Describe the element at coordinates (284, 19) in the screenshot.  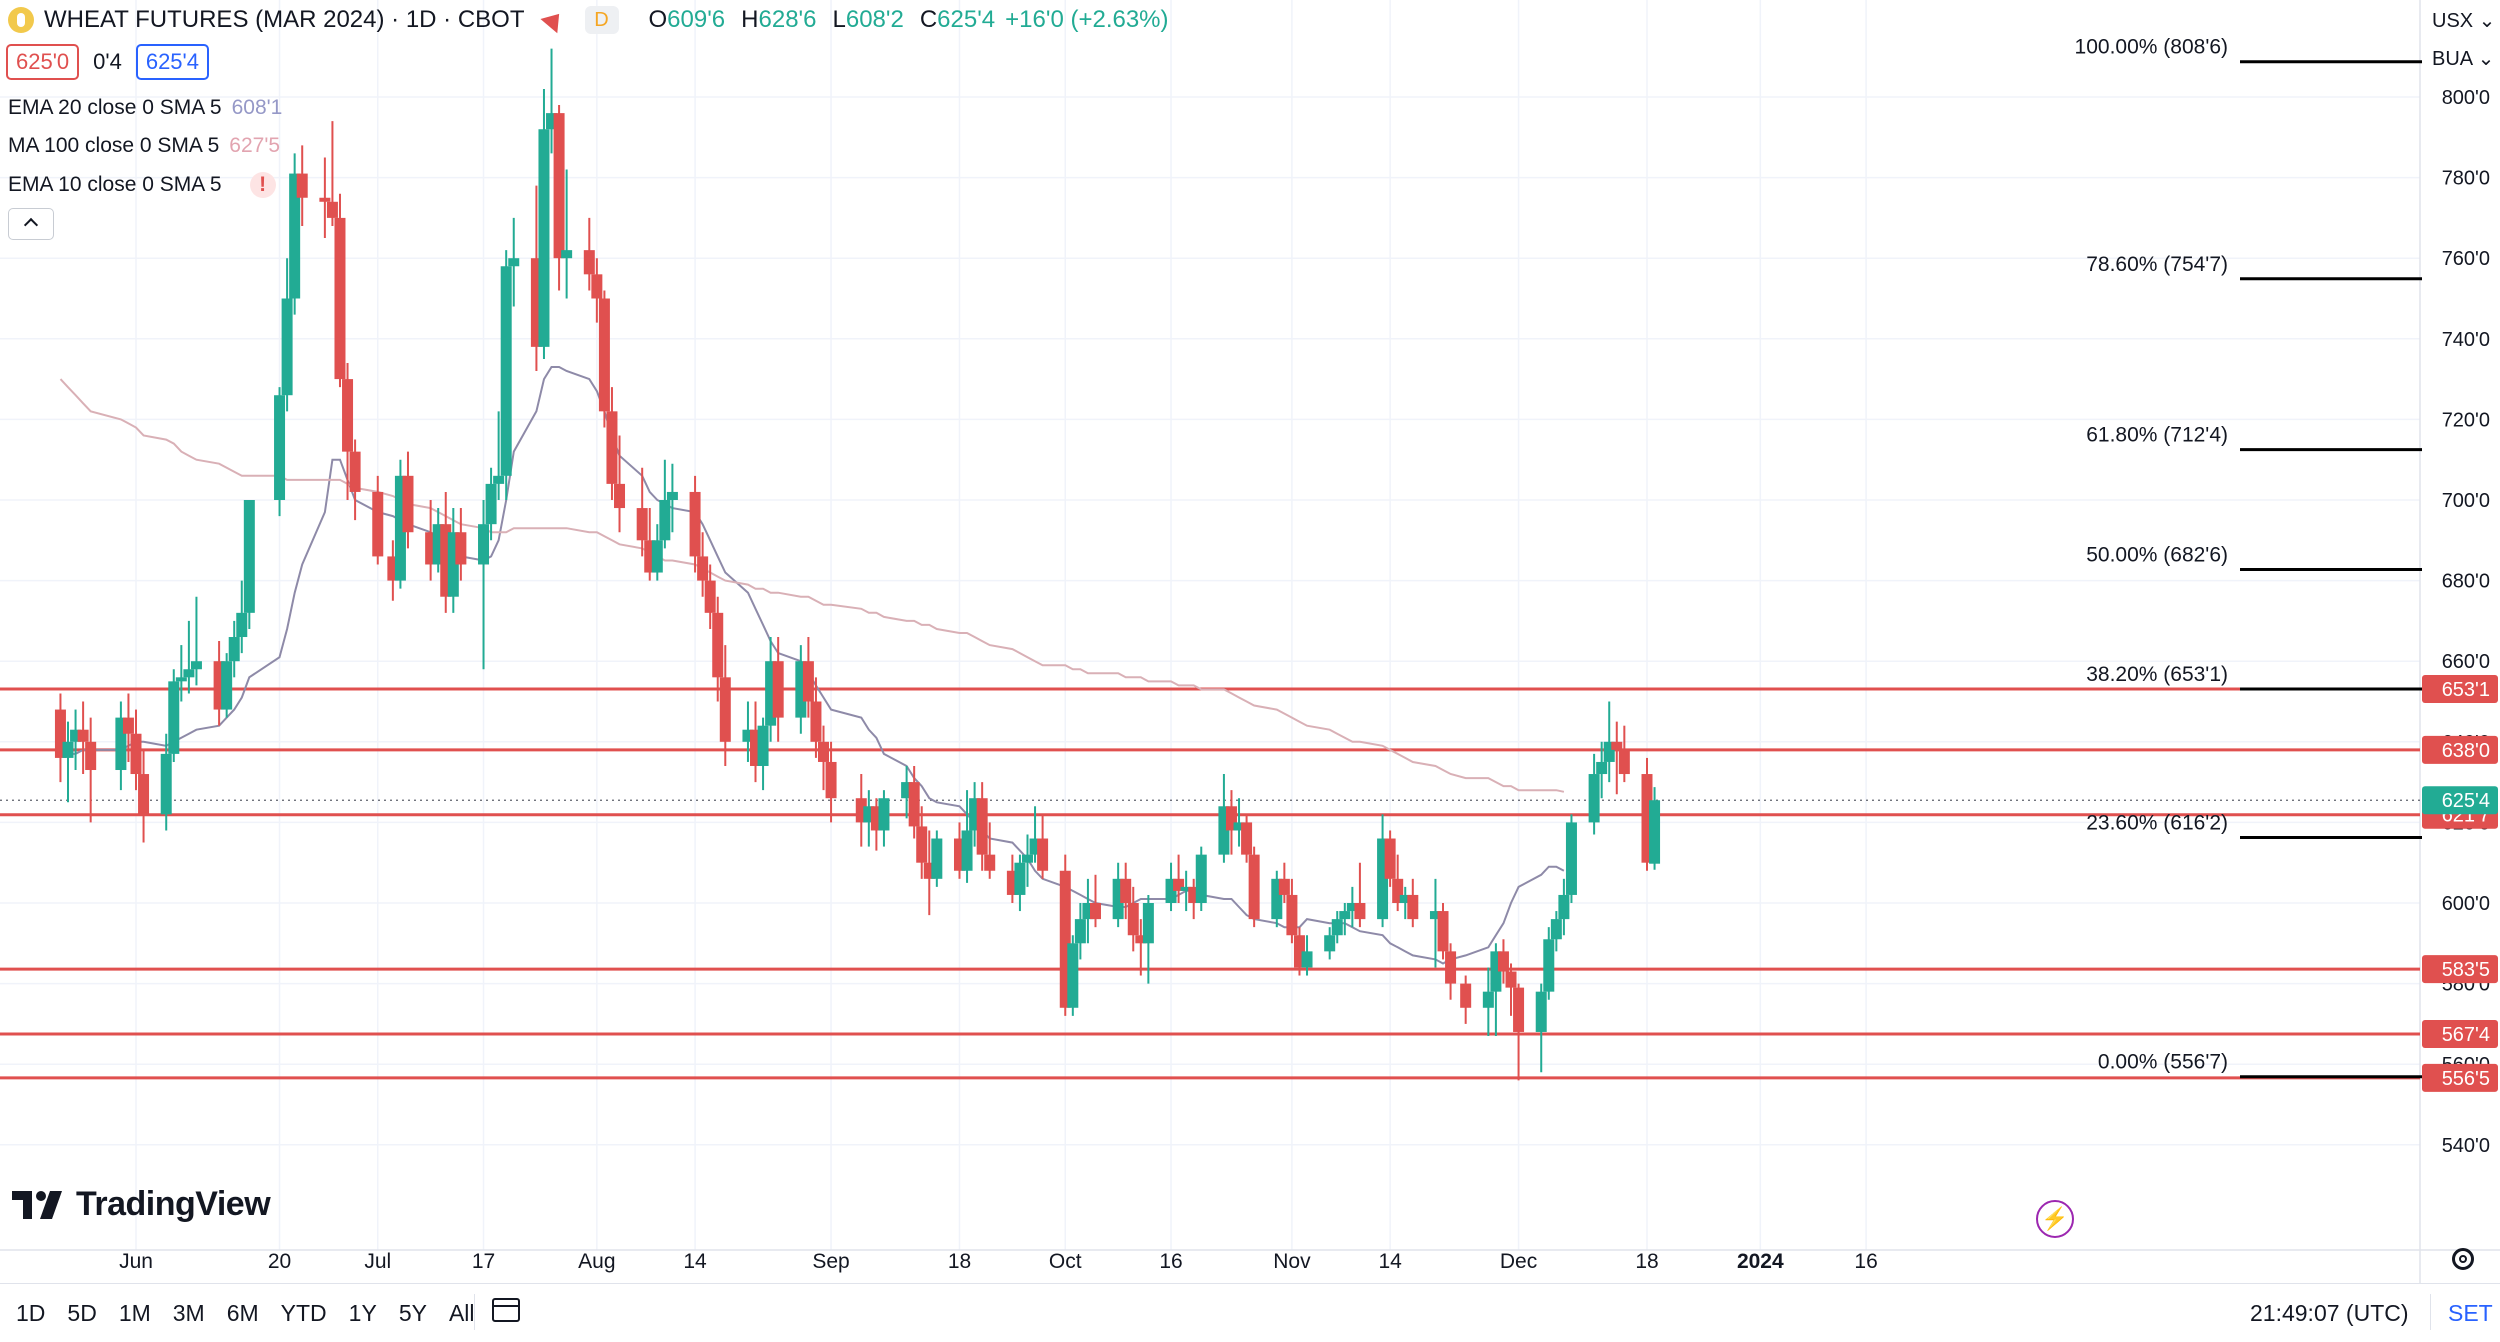
I see `symbol-title: WHEAT FUTURES (MAR 2024) · 1D · CBOT` at that location.